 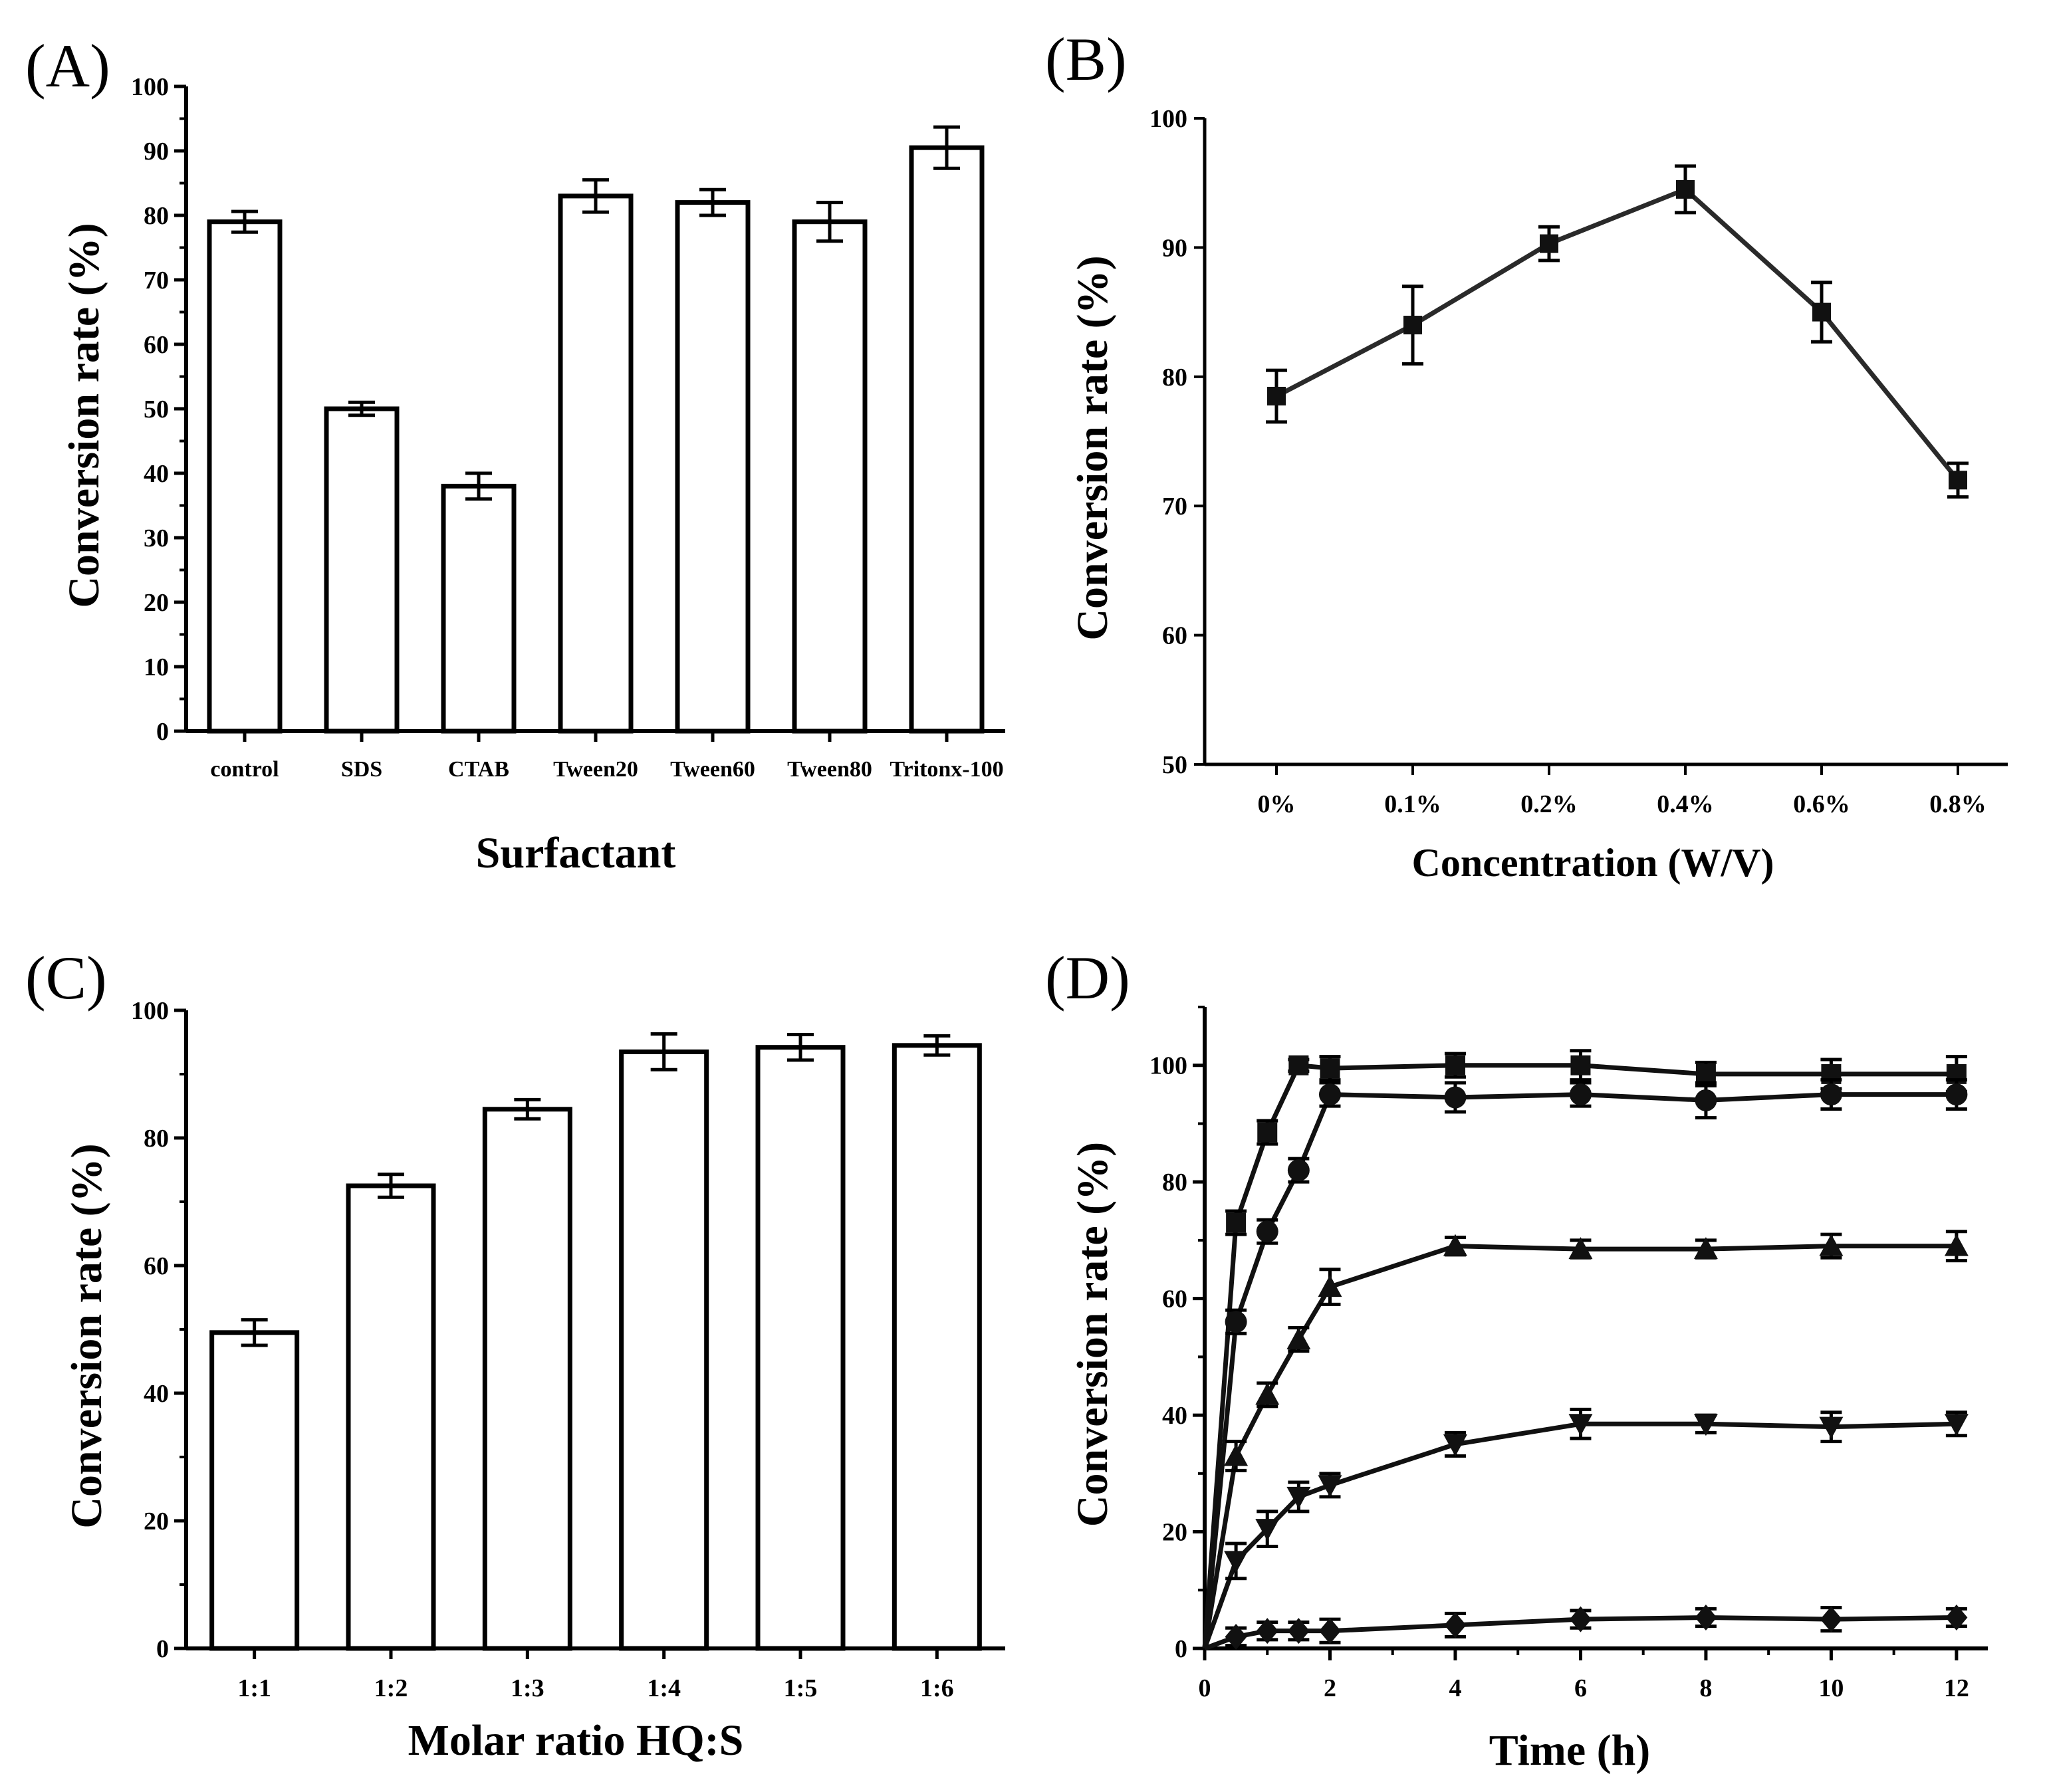 What do you see at coordinates (1168, 1066) in the screenshot?
I see `panel-d-ytick-label: 100` at bounding box center [1168, 1066].